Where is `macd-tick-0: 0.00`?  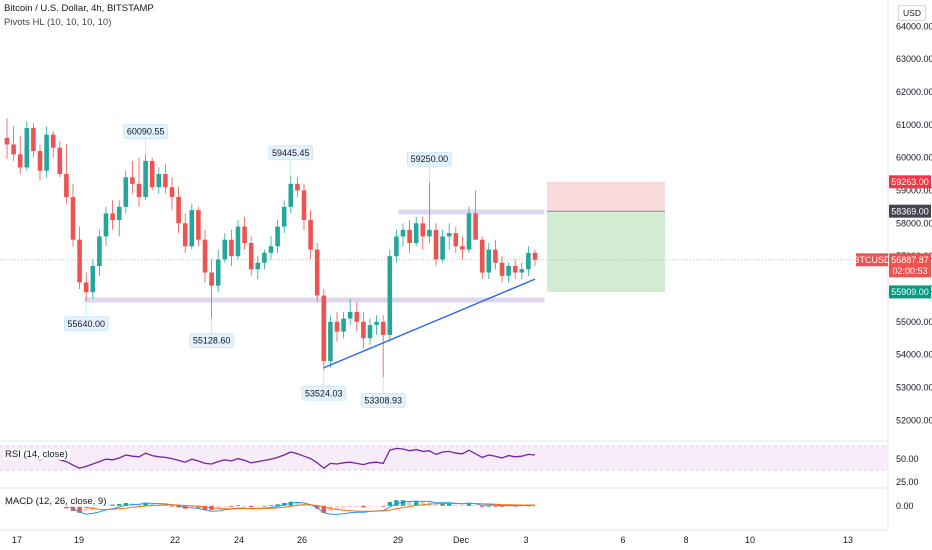 macd-tick-0: 0.00 is located at coordinates (905, 506).